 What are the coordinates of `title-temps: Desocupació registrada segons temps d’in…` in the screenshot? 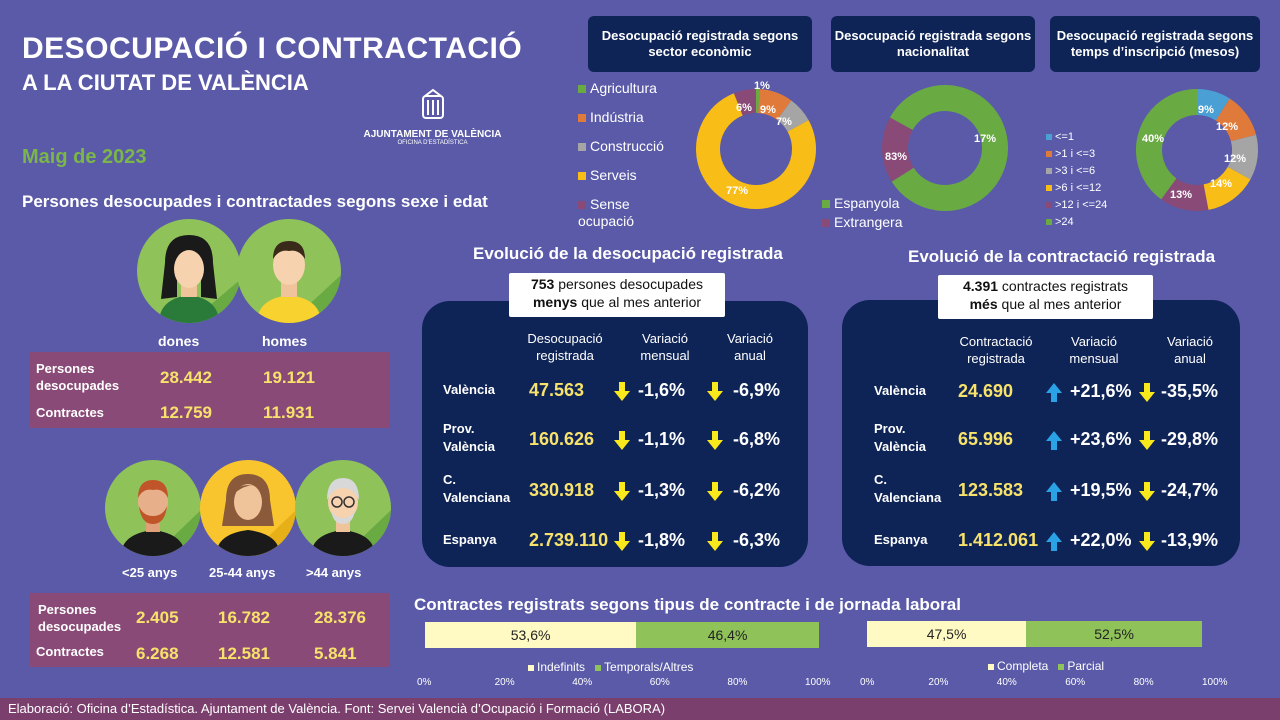 It's located at (1155, 44).